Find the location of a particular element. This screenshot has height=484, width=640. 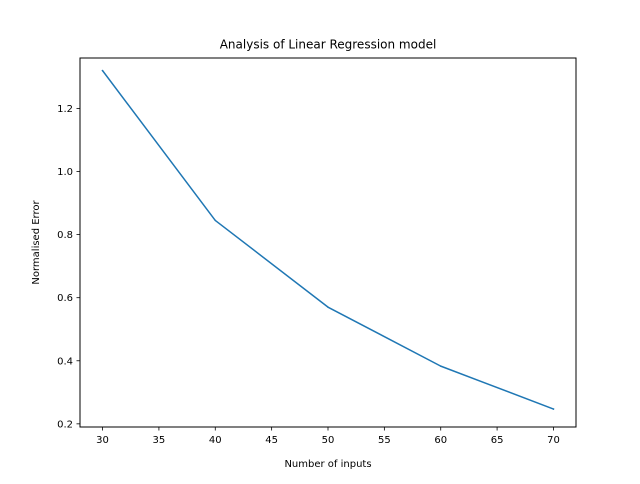

x-tick-label: 40 is located at coordinates (215, 440).